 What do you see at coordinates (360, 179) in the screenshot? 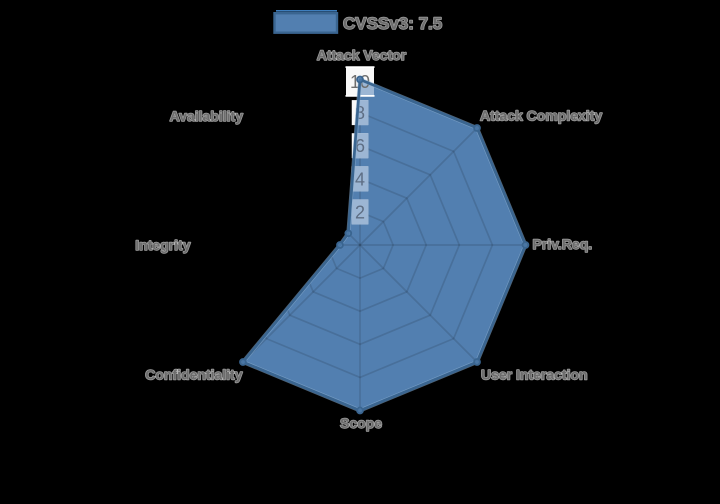
I see `svg-text: 4` at bounding box center [360, 179].